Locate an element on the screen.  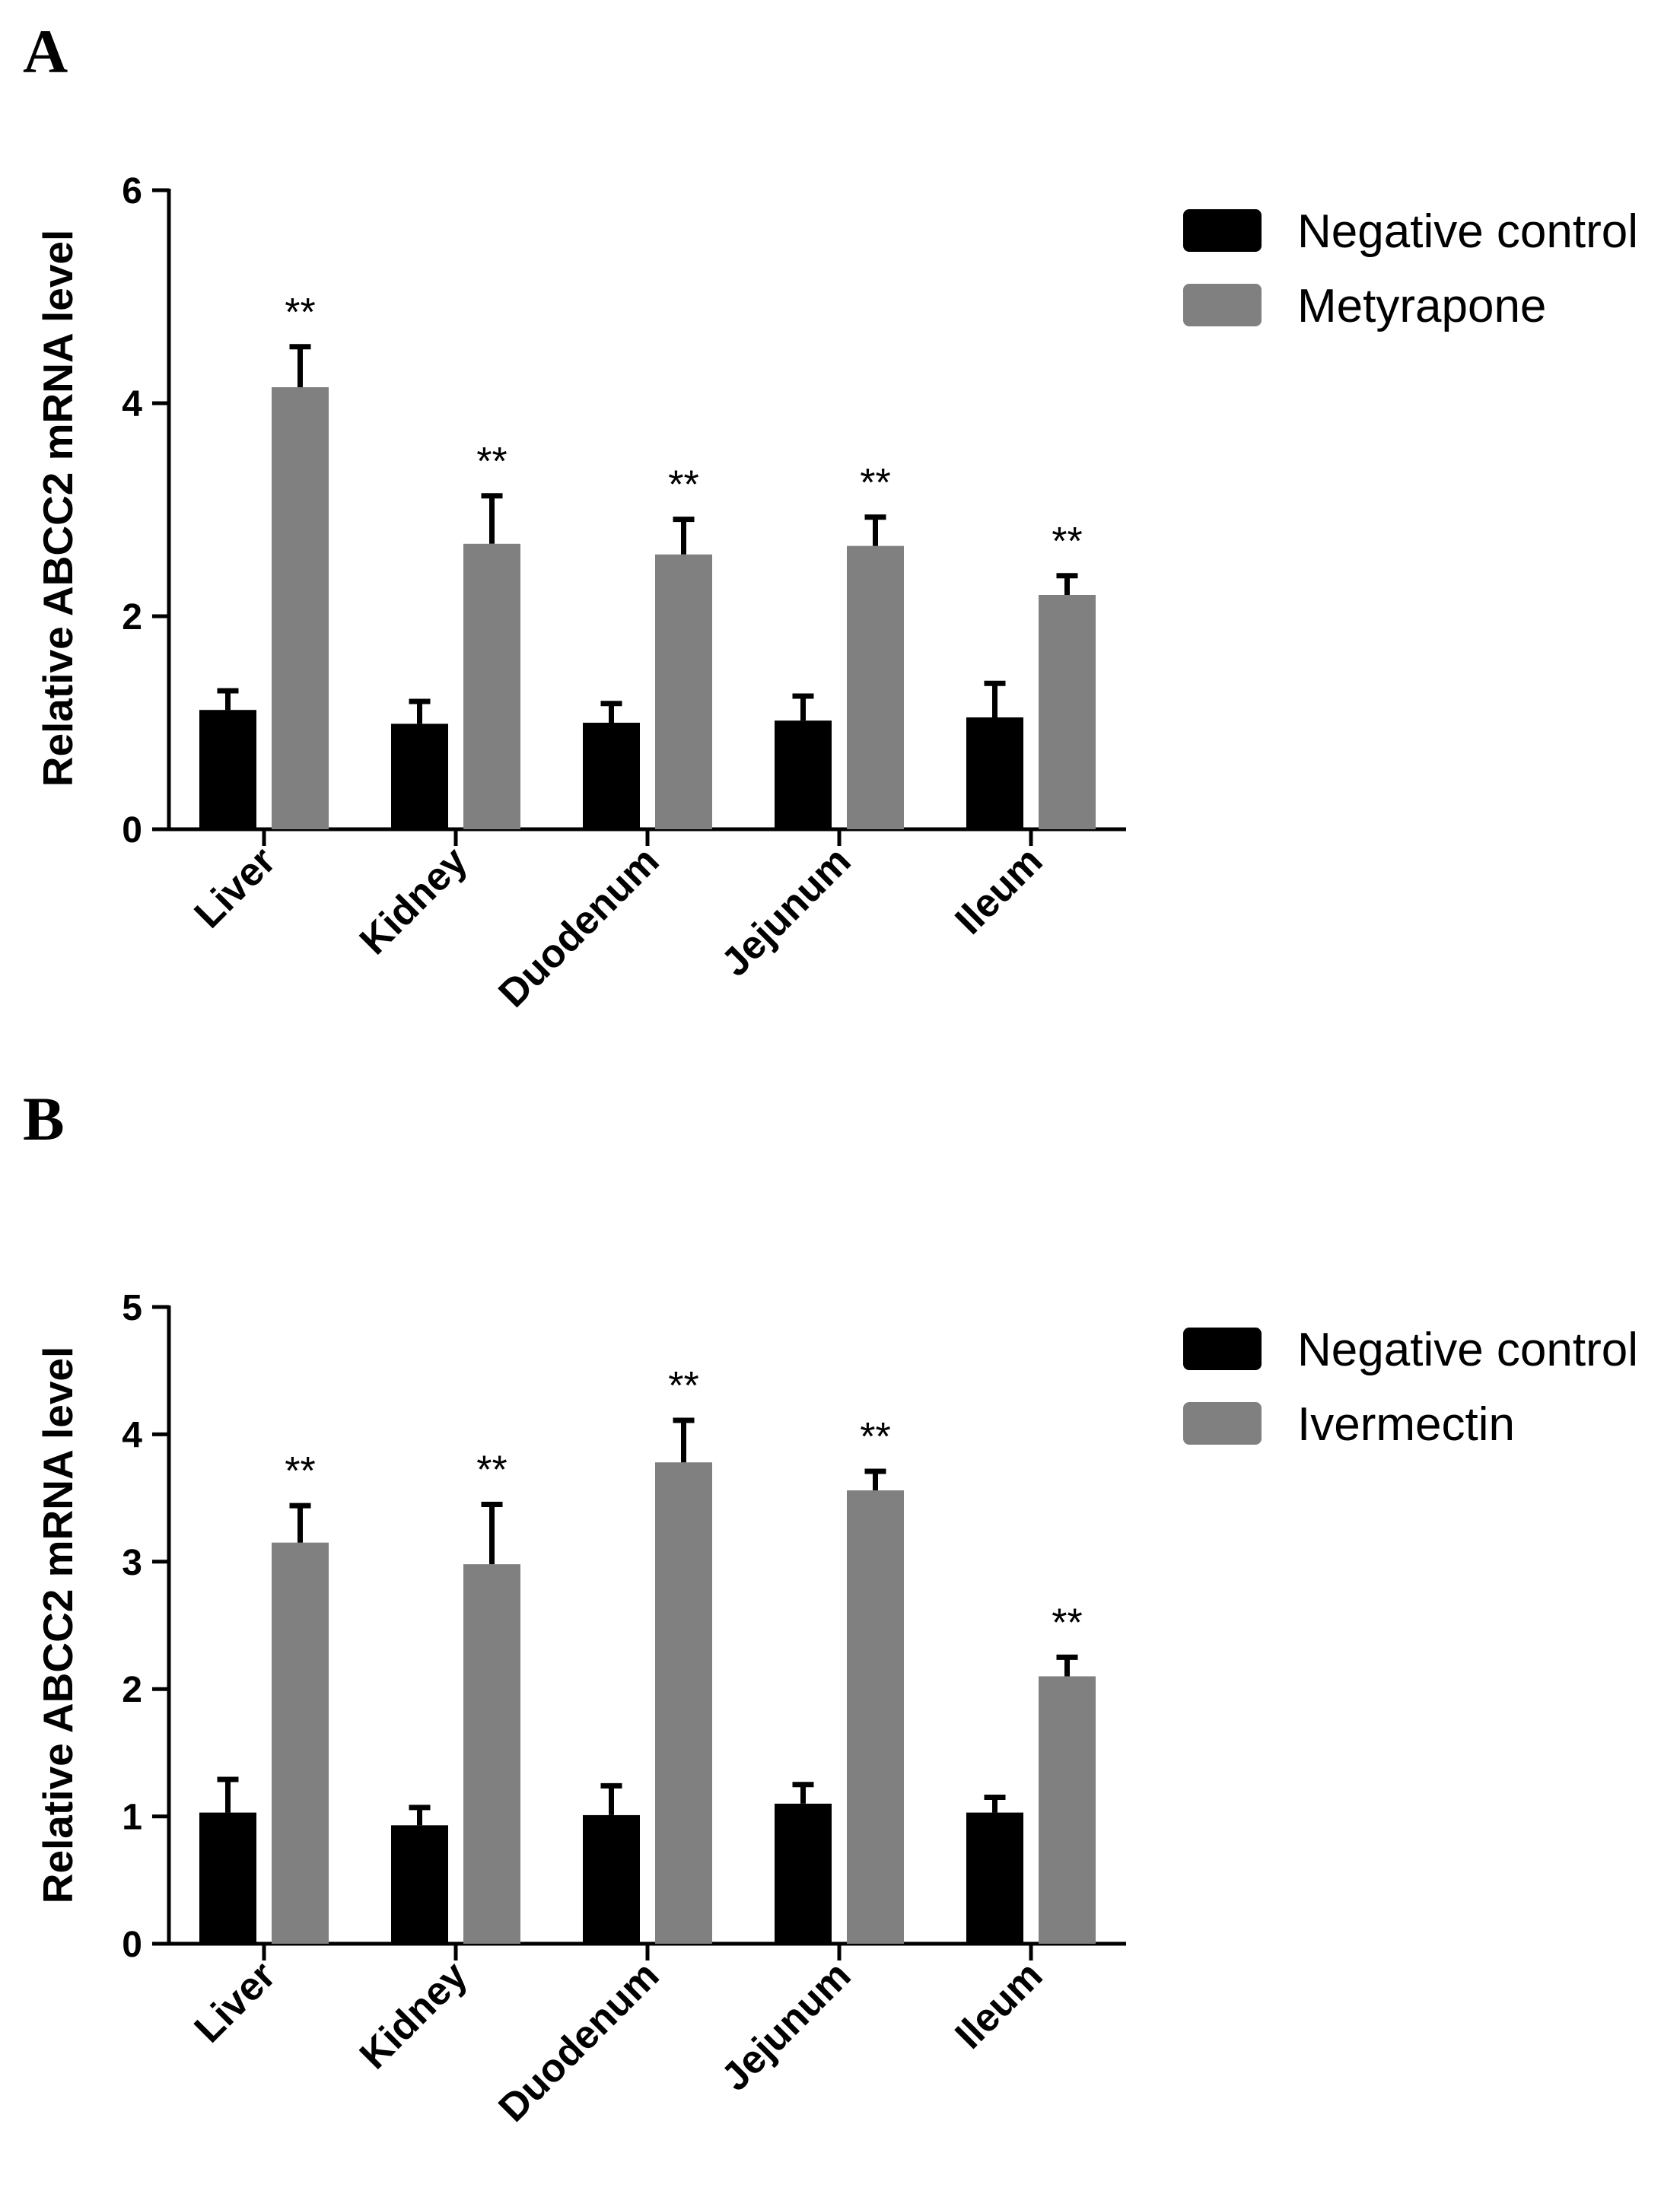
legend-label: Metyrapone is located at coordinates (1421, 306).